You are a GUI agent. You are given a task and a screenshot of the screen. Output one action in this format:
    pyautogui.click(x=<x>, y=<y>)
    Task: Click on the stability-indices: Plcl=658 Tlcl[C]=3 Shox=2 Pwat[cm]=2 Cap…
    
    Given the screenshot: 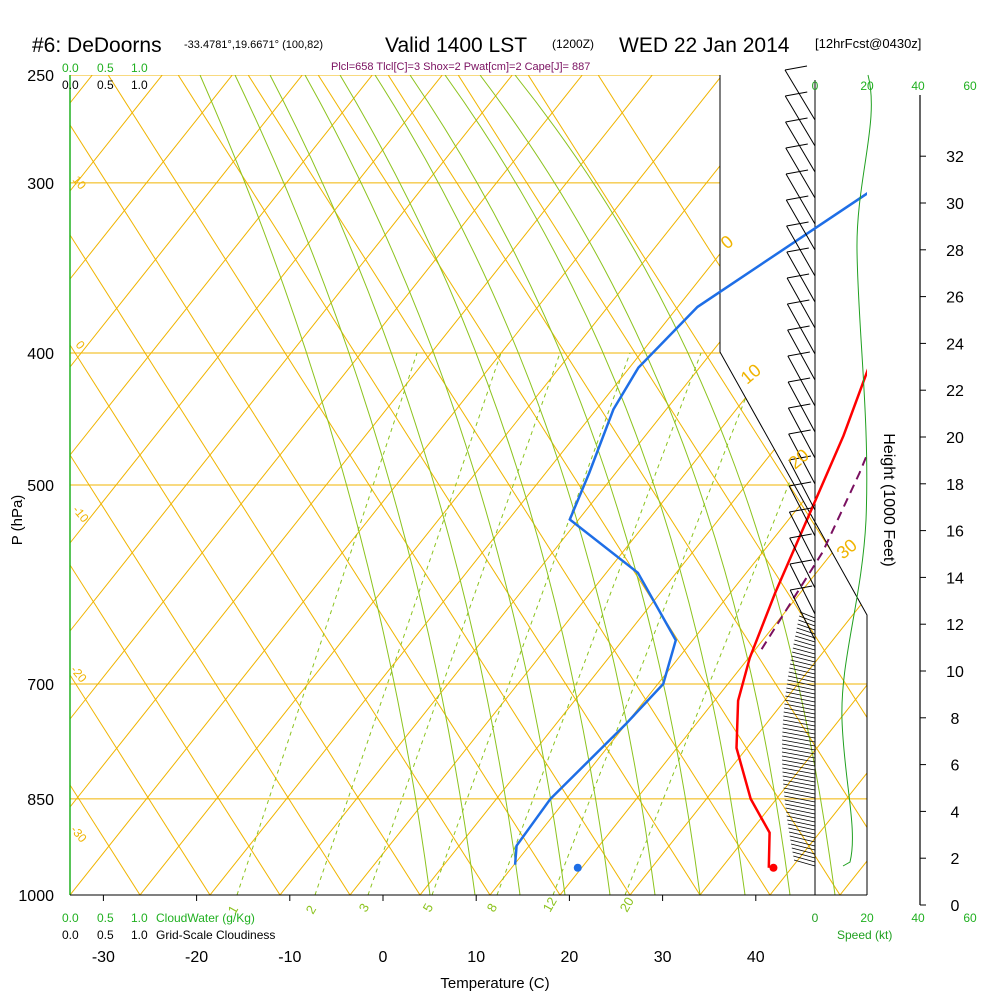 What is the action you would take?
    pyautogui.click(x=460, y=67)
    